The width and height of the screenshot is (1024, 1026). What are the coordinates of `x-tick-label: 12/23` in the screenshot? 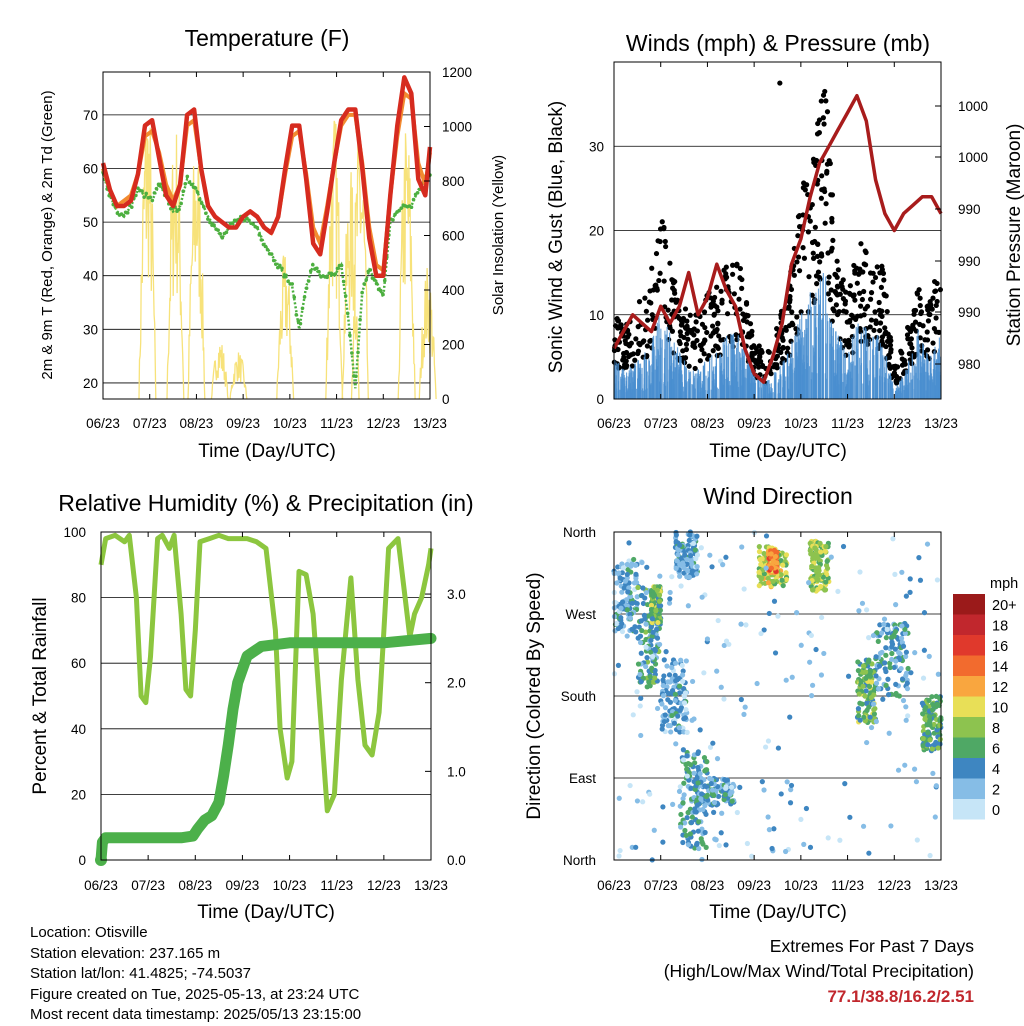 It's located at (384, 885).